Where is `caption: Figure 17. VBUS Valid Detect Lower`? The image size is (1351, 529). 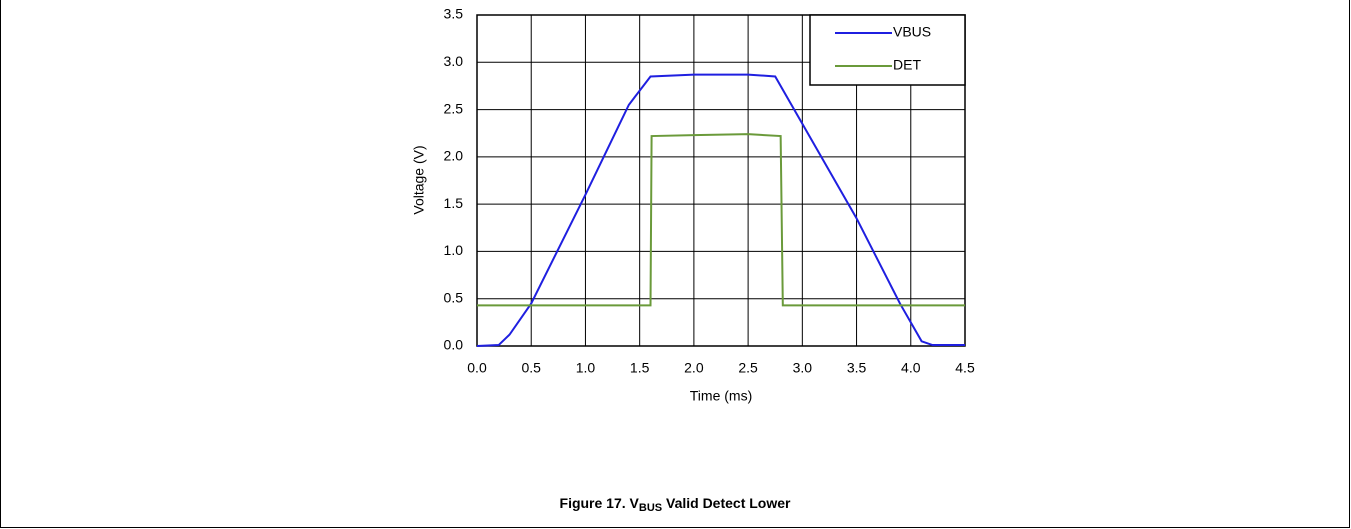 caption: Figure 17. VBUS Valid Detect Lower is located at coordinates (676, 504).